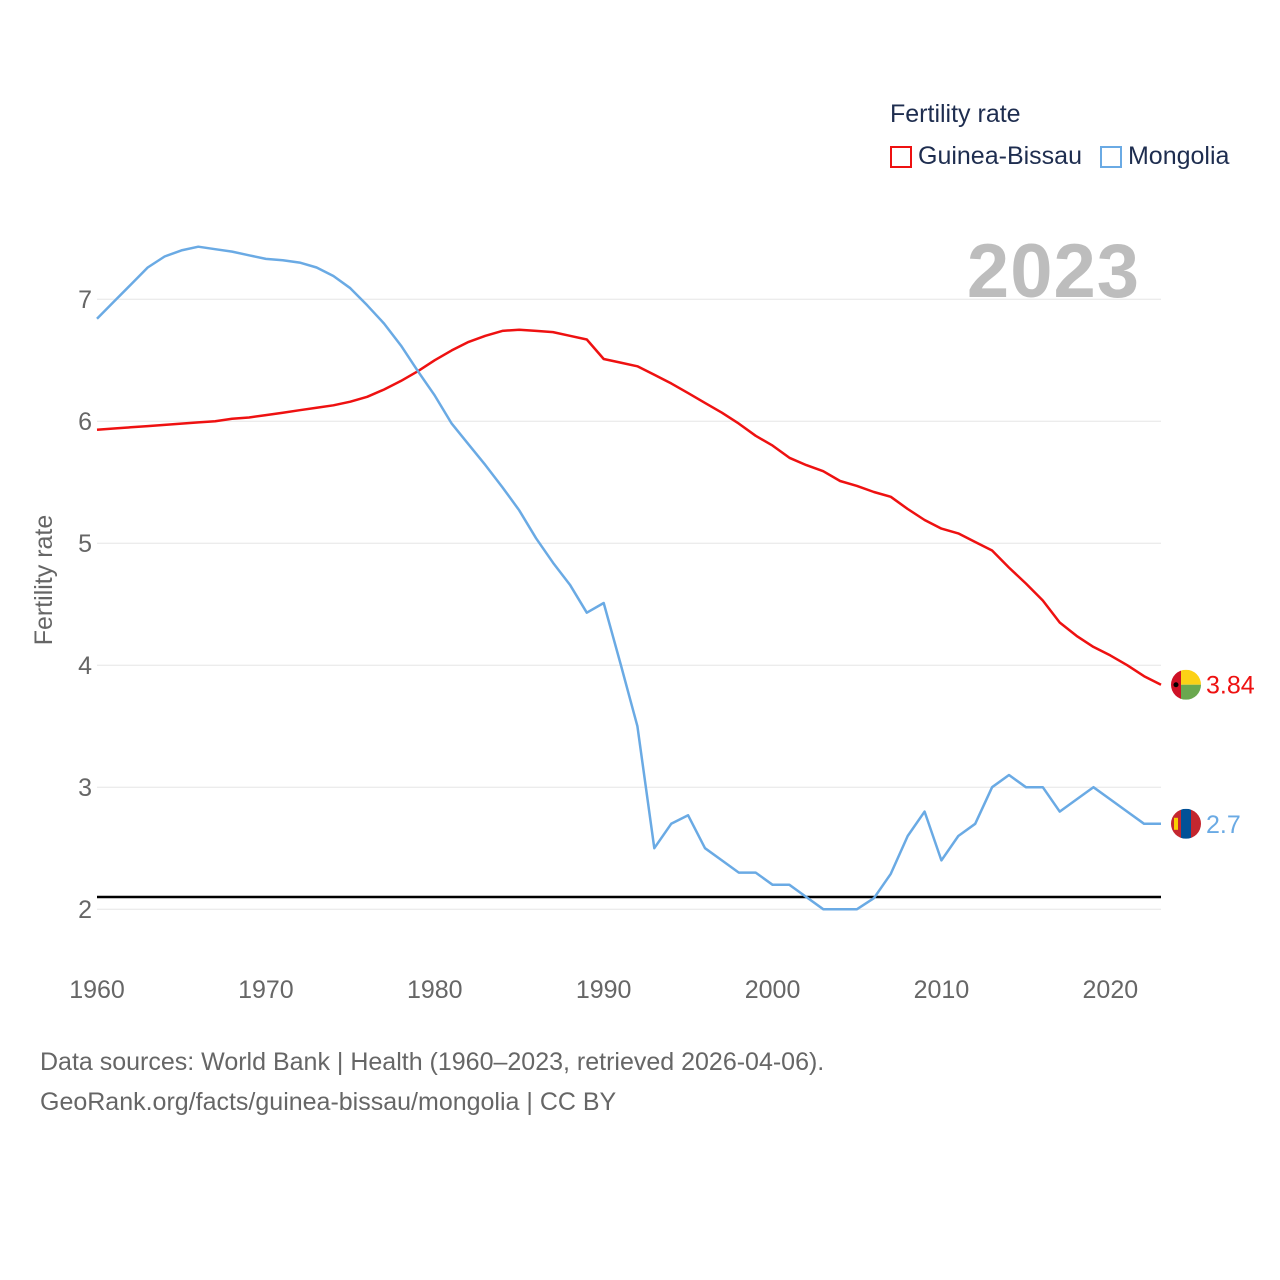  Describe the element at coordinates (85, 605) in the screenshot. I see `y-tick-labels: 2 3 4 5 6 7` at that location.